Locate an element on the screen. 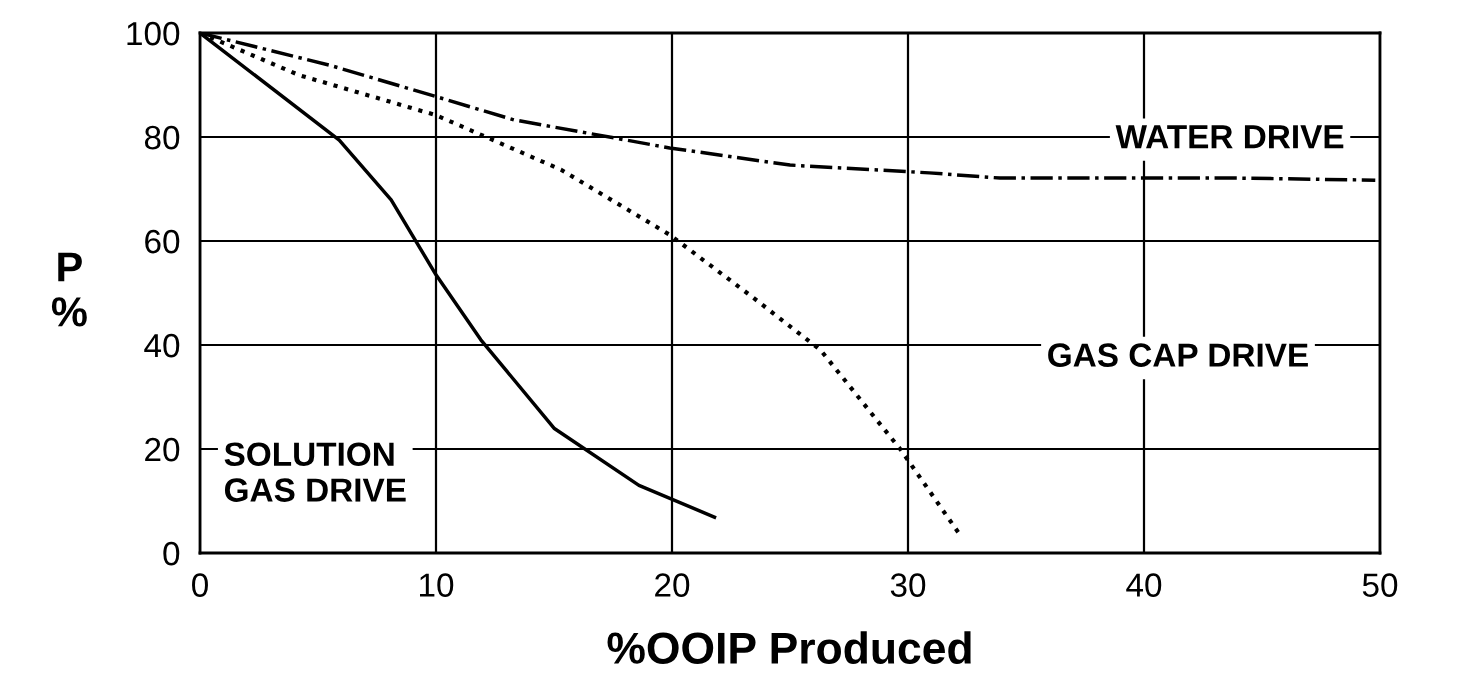 The image size is (1463, 698). x-tick-label: 50 is located at coordinates (1380, 585).